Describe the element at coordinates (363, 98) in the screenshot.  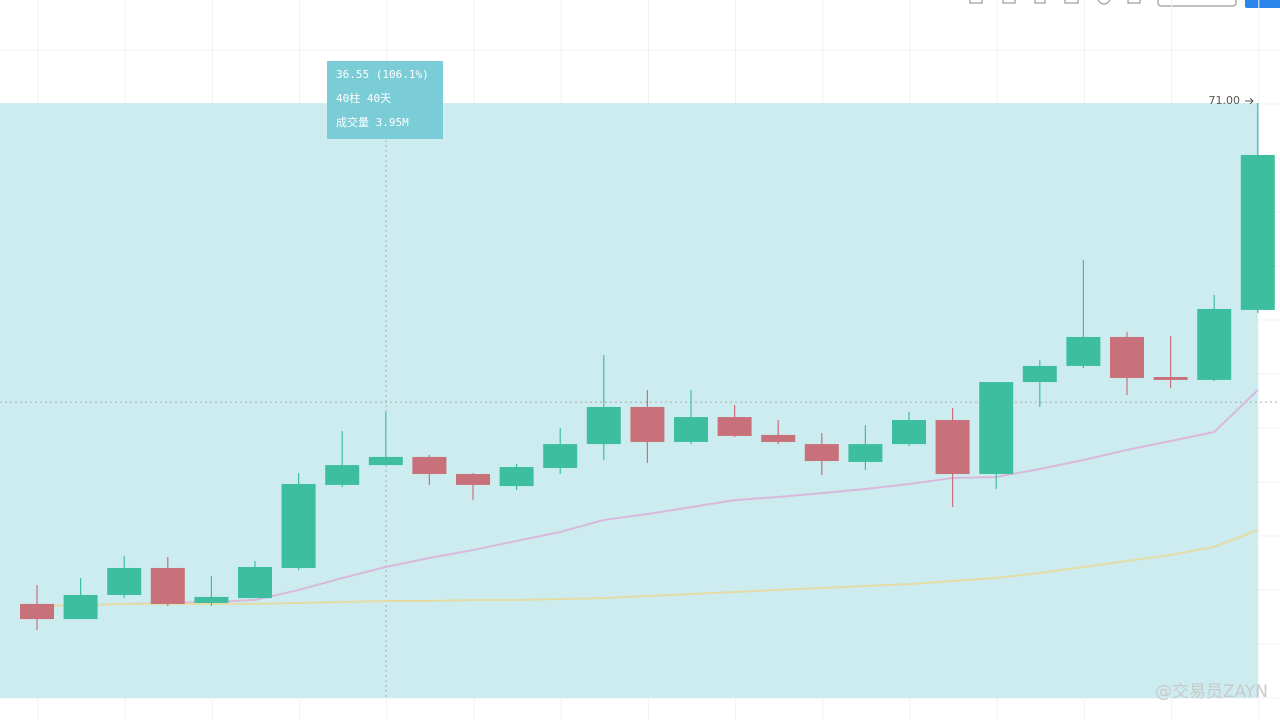
I see `tooltip-text: 40柱 40天` at that location.